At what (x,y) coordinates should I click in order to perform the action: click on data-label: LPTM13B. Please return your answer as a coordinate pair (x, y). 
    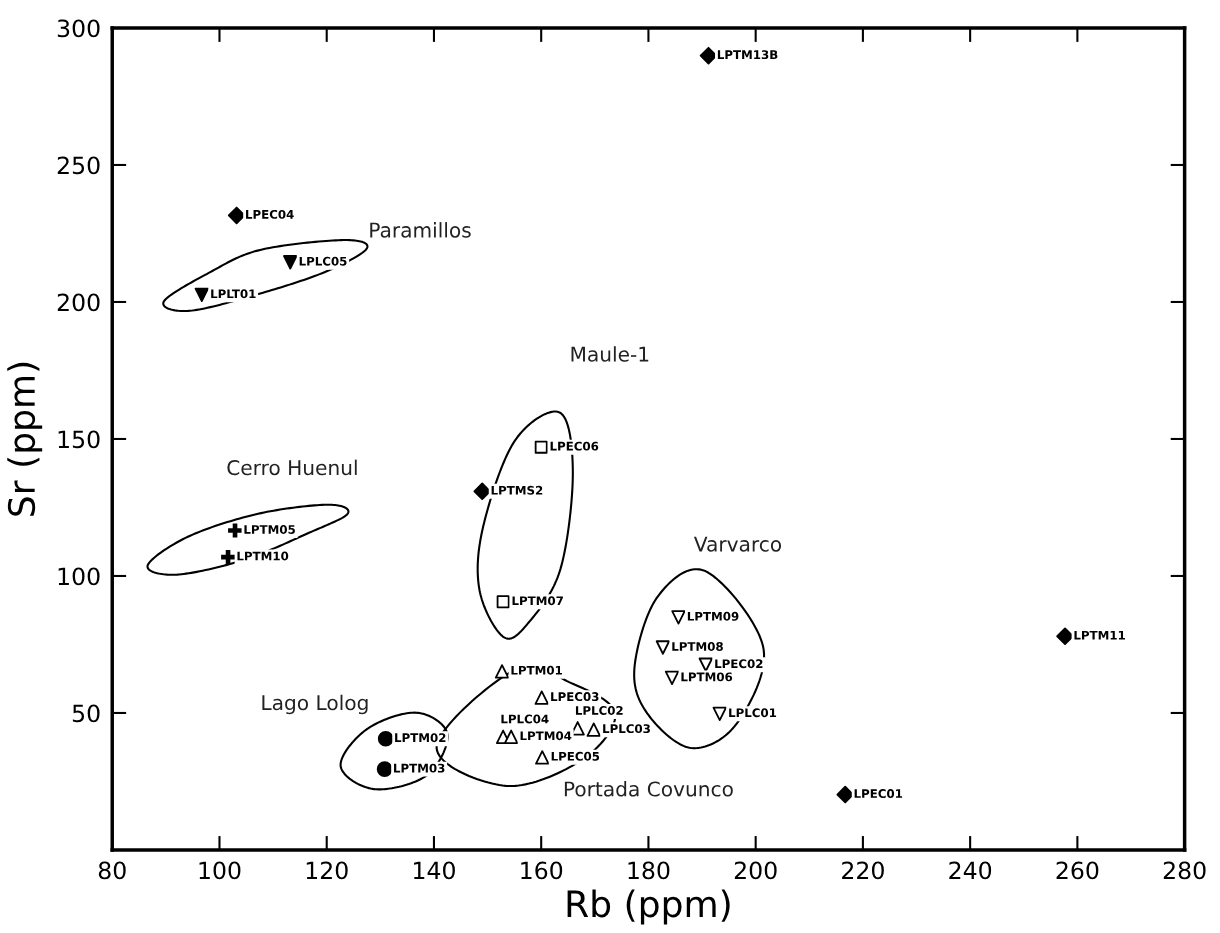
    Looking at the image, I should click on (747, 55).